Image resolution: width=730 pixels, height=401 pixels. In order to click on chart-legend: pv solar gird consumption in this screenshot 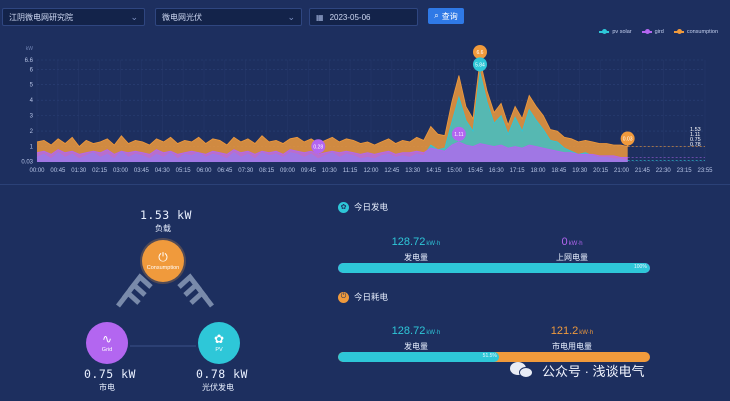, I will do `click(658, 32)`.